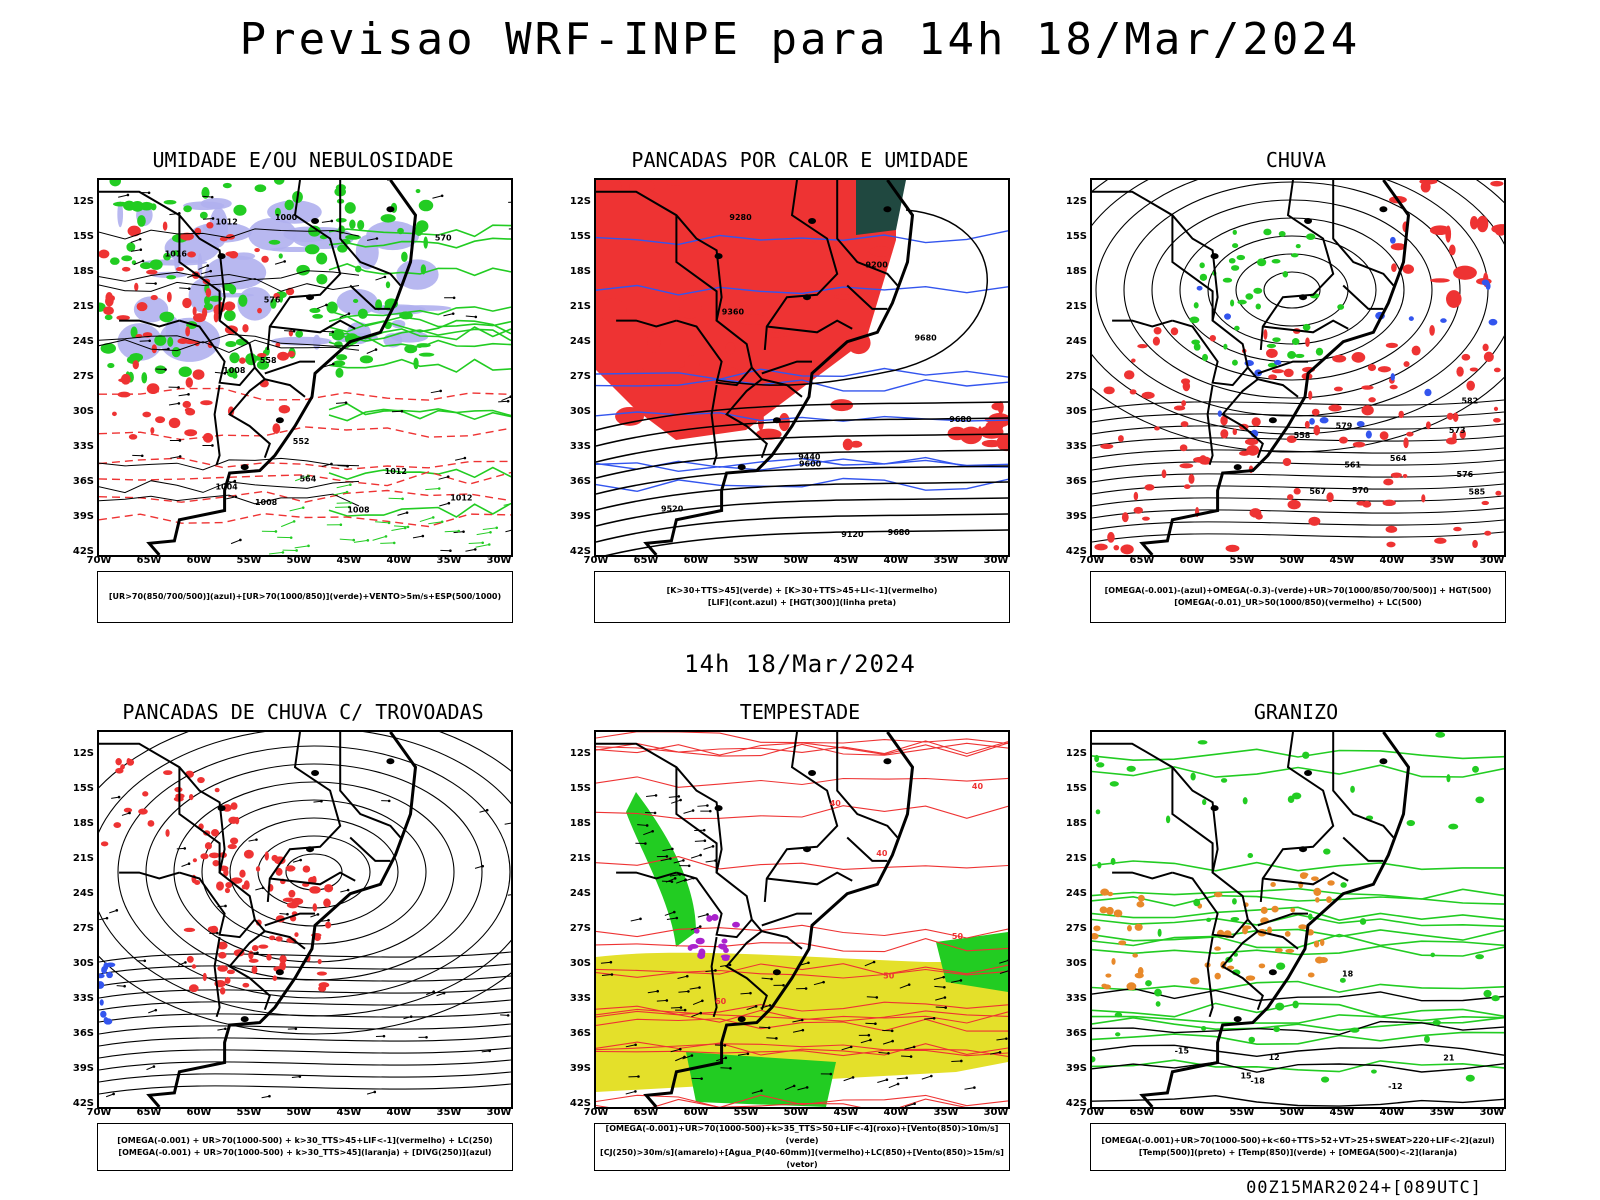 This screenshot has height=1200, width=1600. Describe the element at coordinates (499, 560) in the screenshot. I see `lon-tick-label: 30W` at that location.